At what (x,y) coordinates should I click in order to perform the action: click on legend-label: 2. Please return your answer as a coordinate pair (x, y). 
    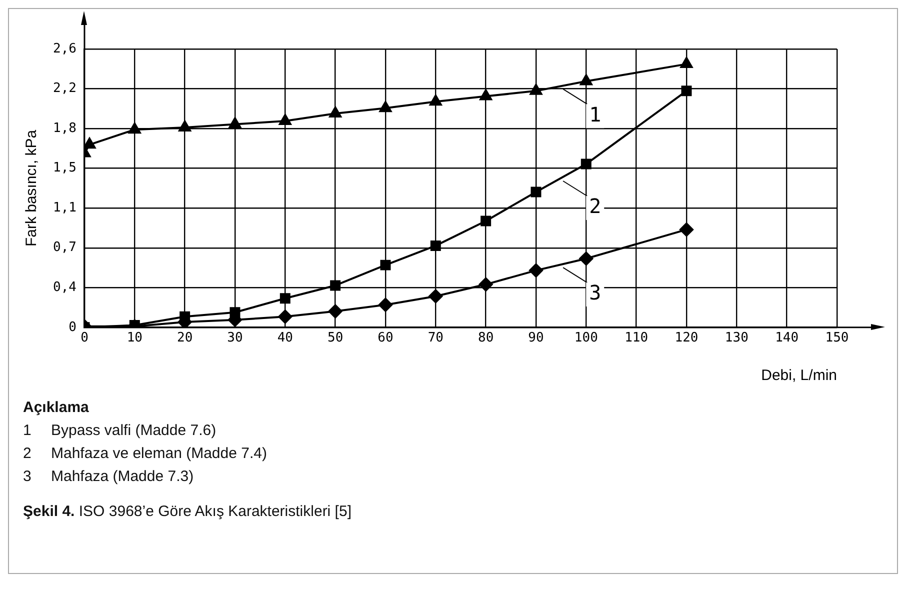
    Looking at the image, I should click on (595, 206).